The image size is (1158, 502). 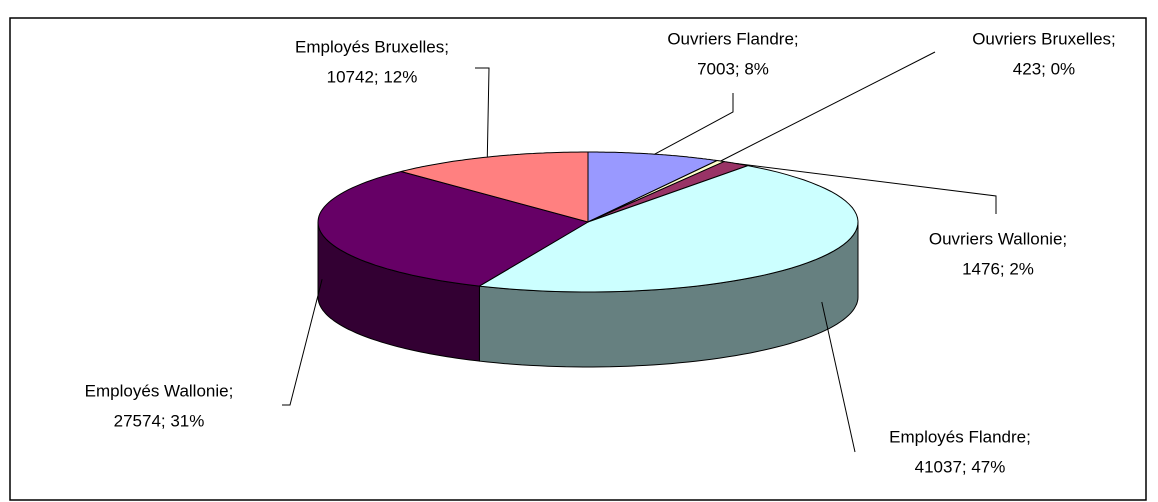 What do you see at coordinates (998, 238) in the screenshot?
I see `data-label: Ouvriers Wallonie;` at bounding box center [998, 238].